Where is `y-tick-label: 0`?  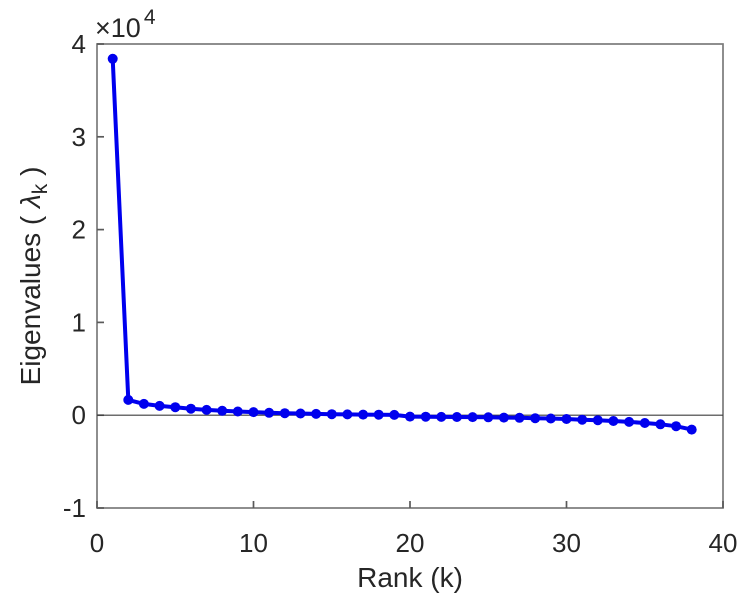
y-tick-label: 0 is located at coordinates (79, 415).